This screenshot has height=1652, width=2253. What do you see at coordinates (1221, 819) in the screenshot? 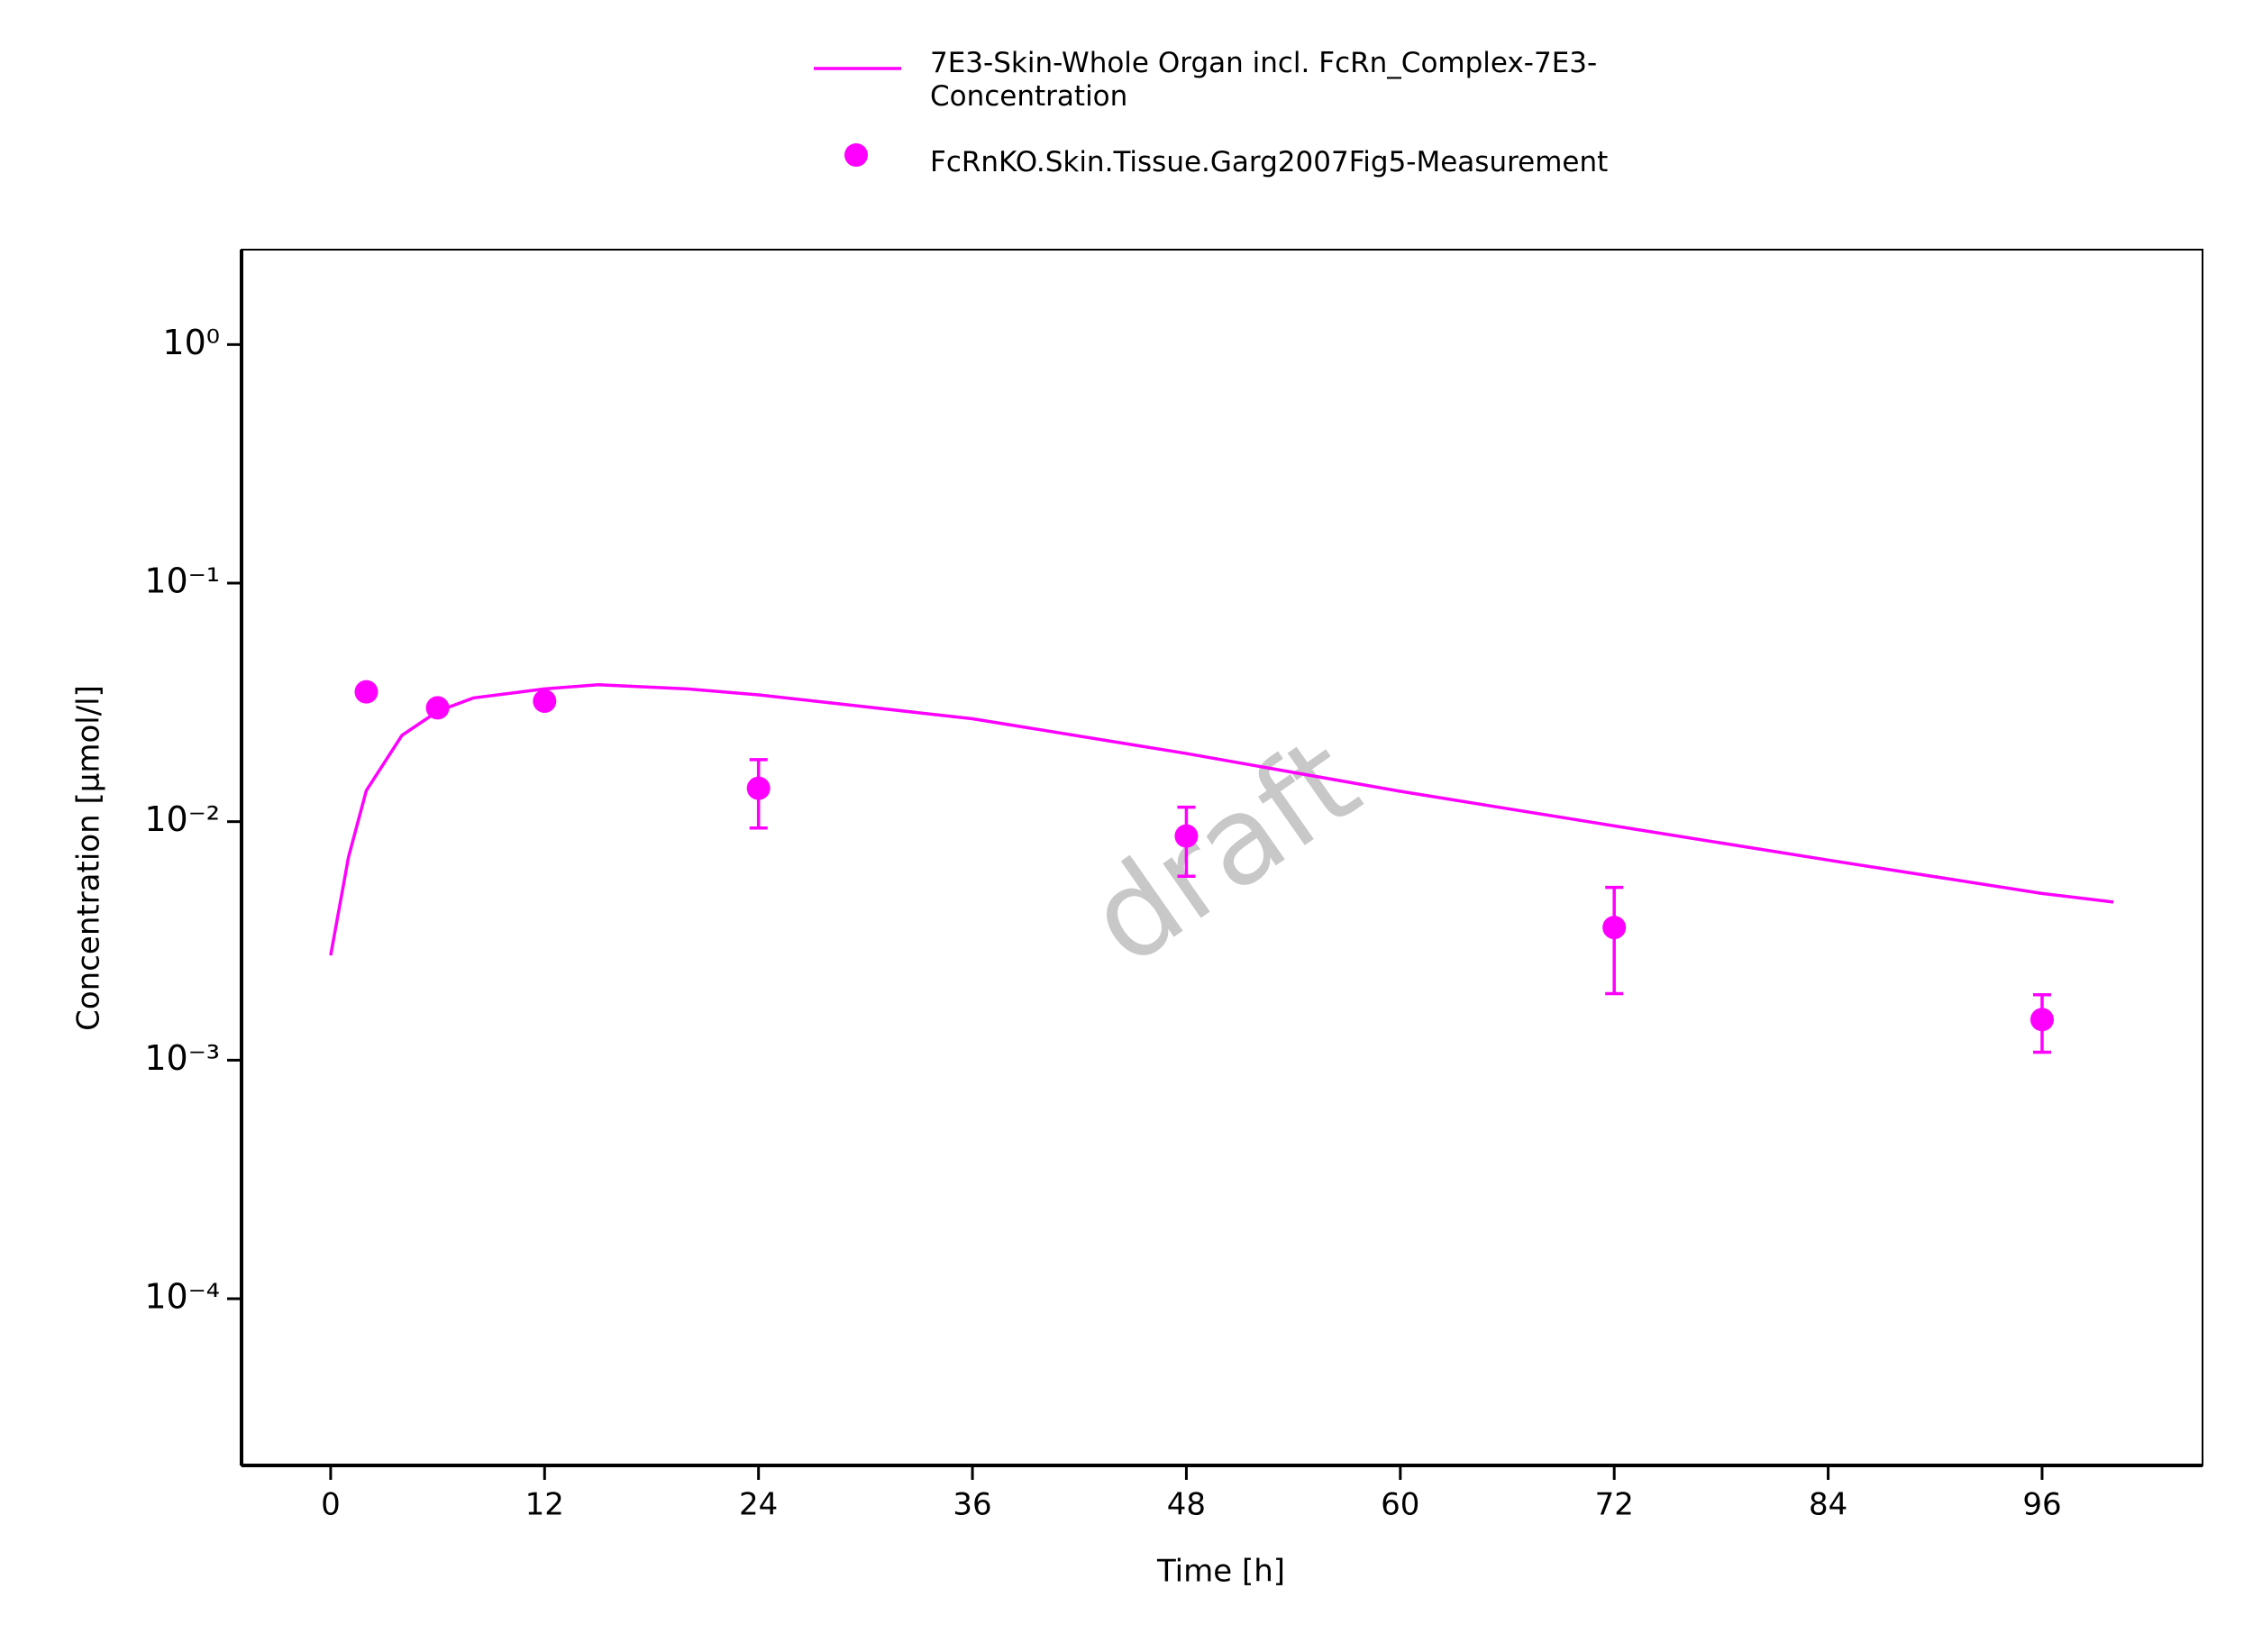
I see `series-line` at bounding box center [1221, 819].